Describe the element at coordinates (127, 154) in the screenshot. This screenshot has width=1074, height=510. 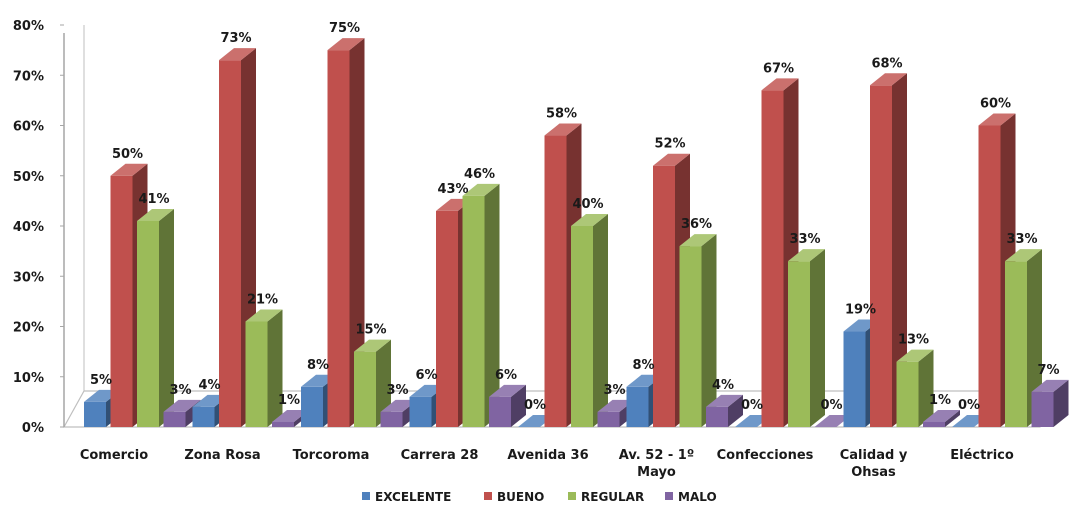
I see `data-label: 50%` at that location.